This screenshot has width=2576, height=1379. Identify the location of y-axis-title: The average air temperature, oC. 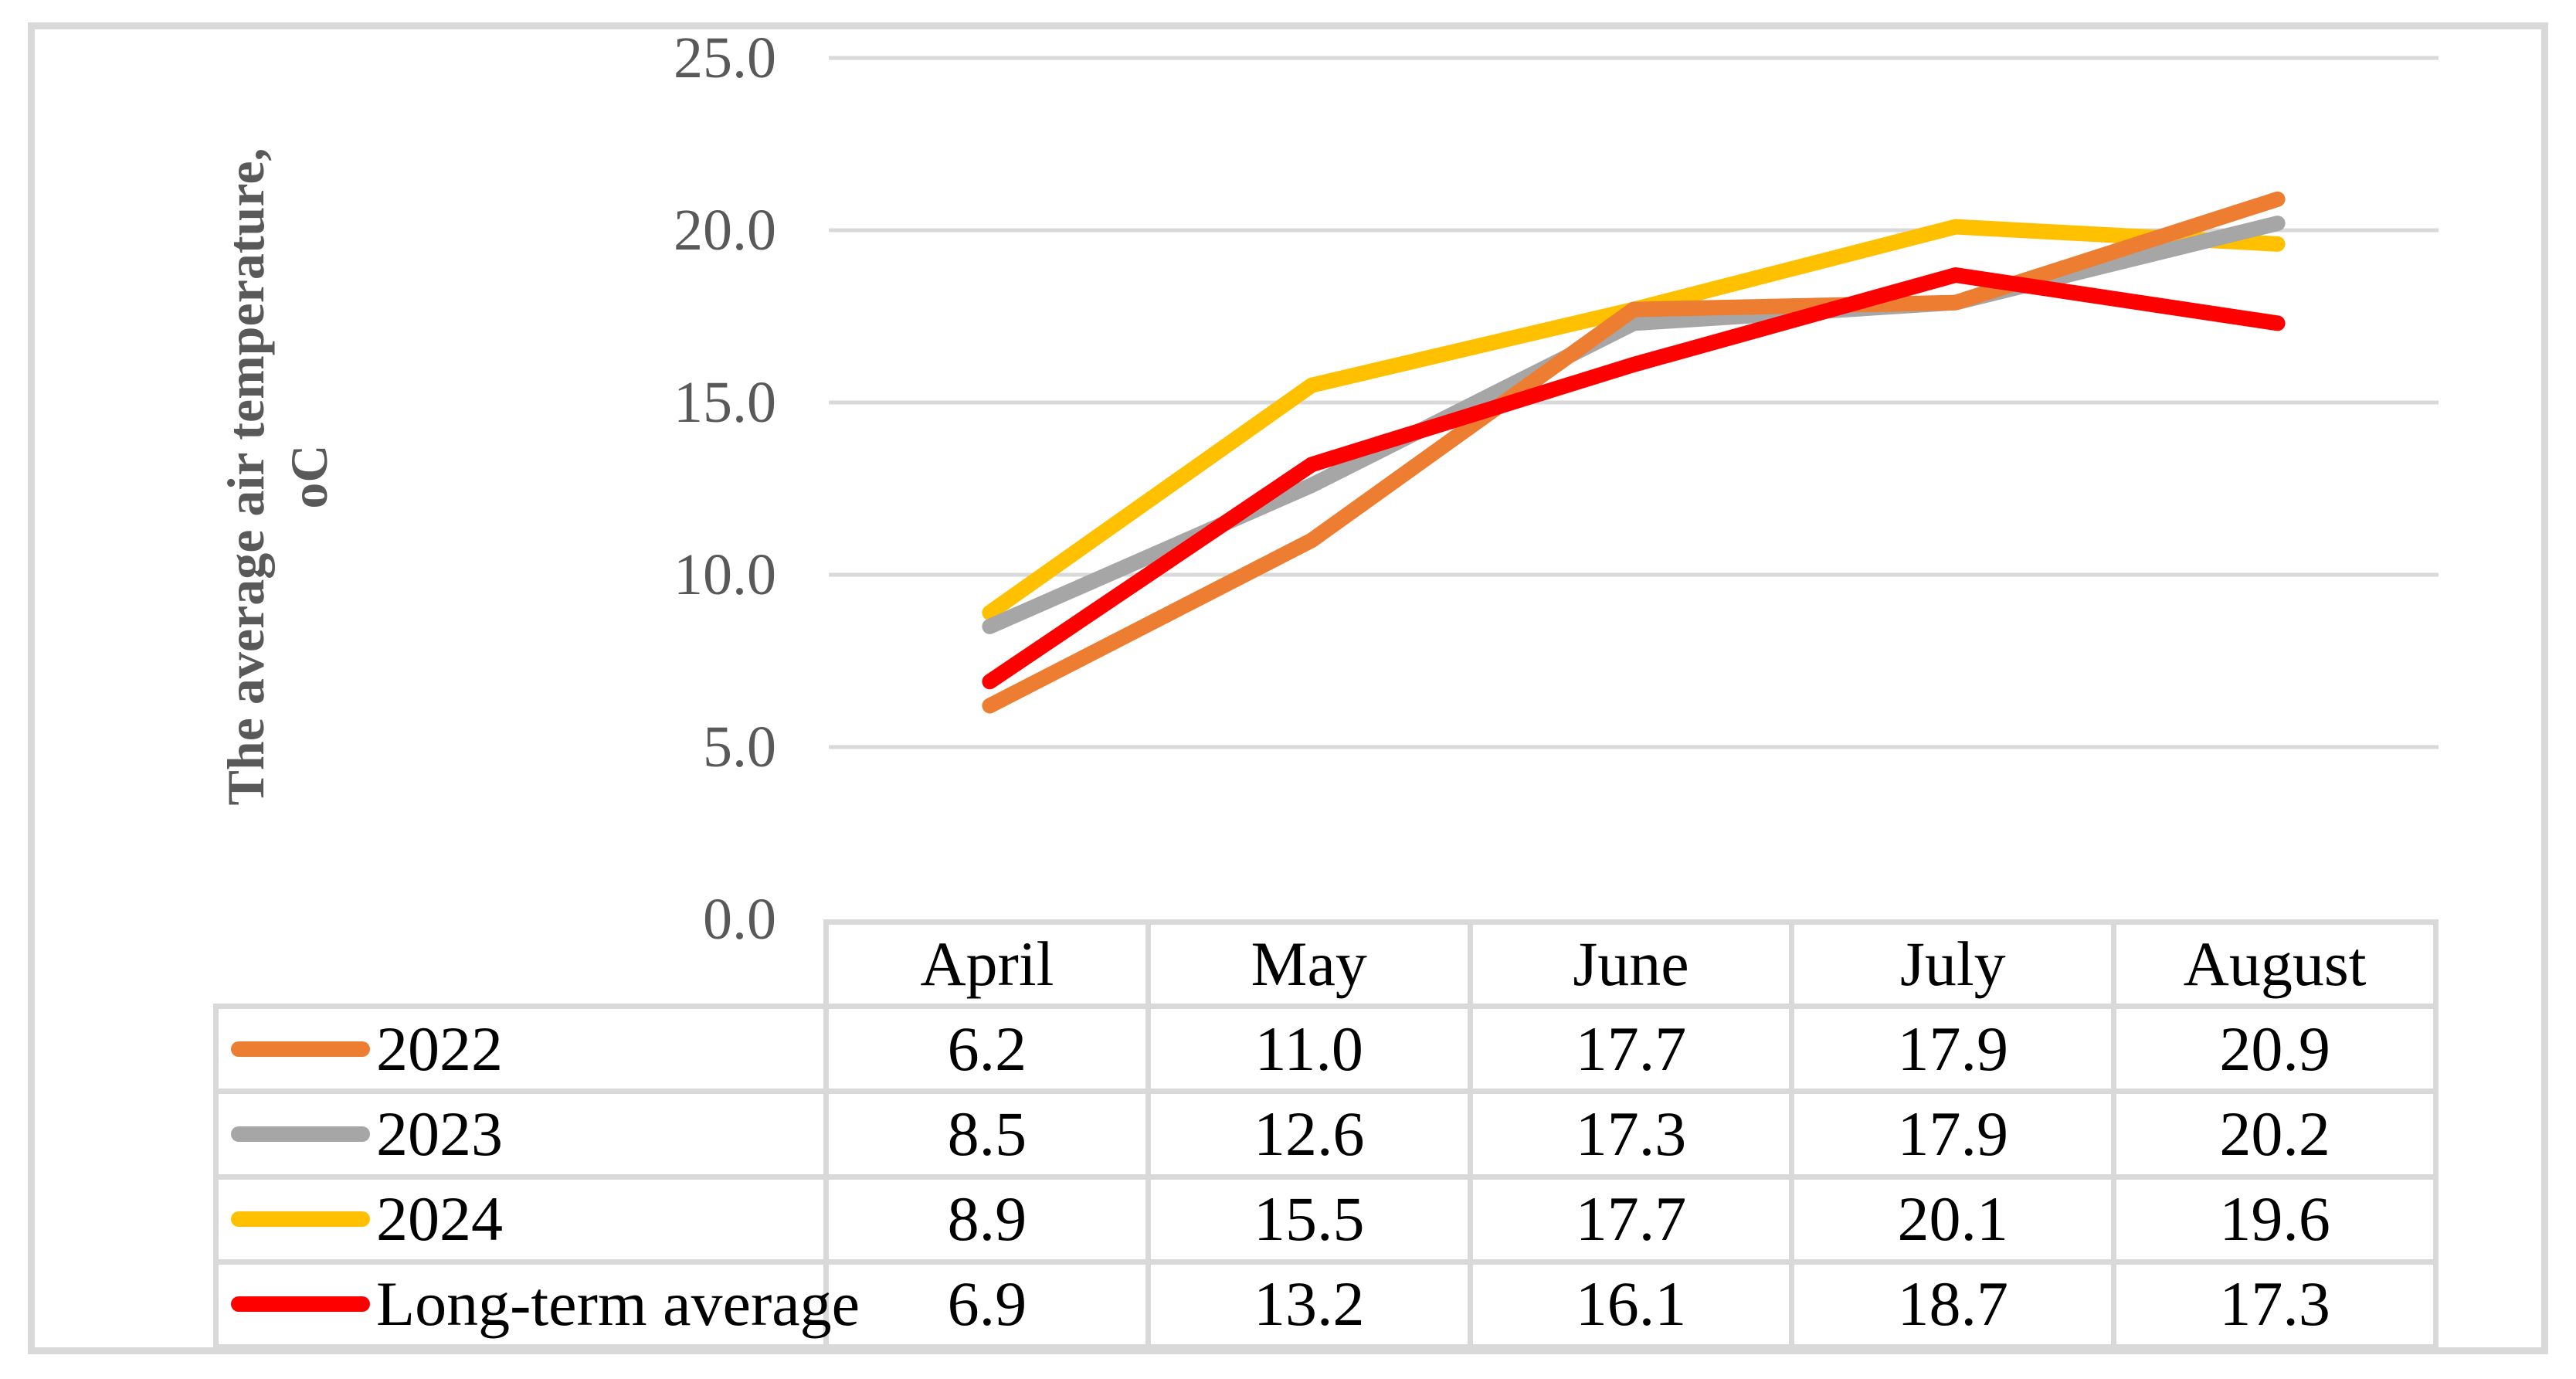
(278, 489).